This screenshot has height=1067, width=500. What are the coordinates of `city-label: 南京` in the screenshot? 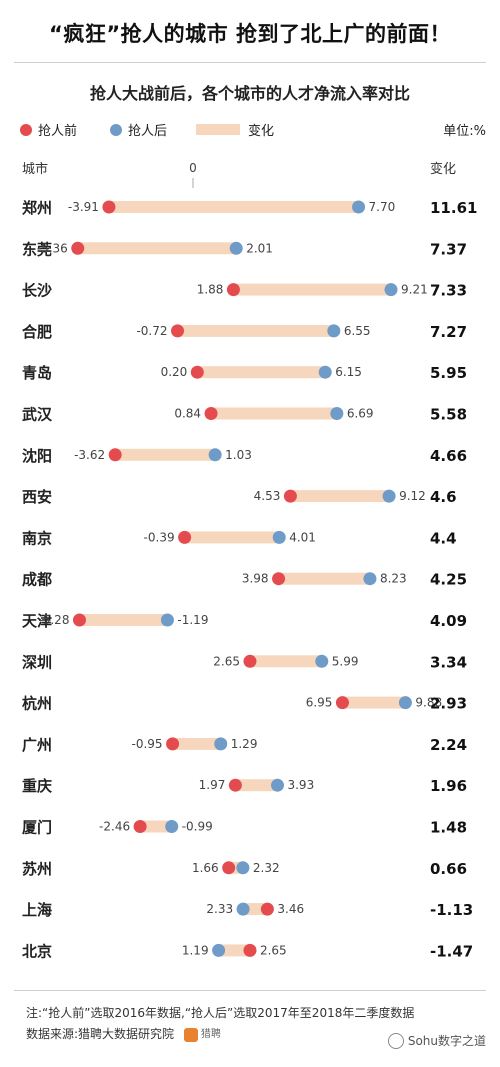 It's located at (37, 538).